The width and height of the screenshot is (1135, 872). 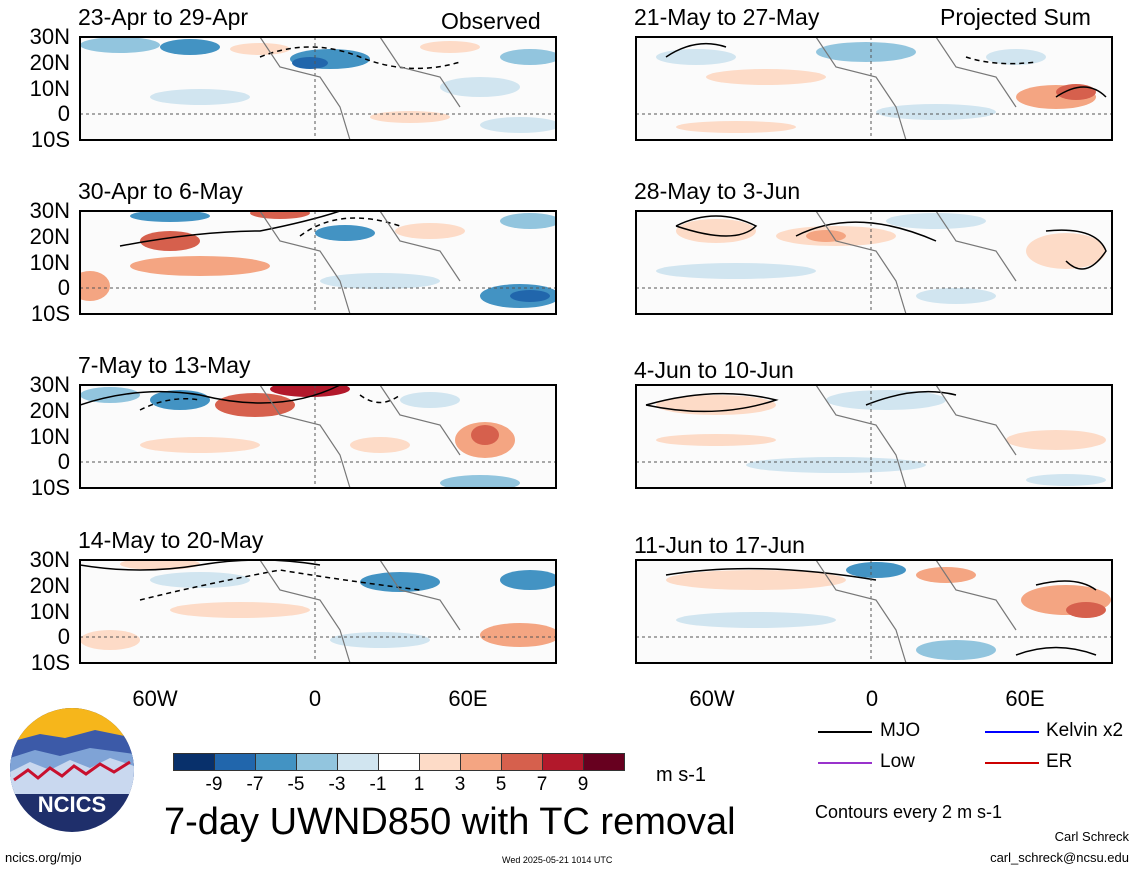 I want to click on colorbar-tick-label: 1, so click(x=419, y=784).